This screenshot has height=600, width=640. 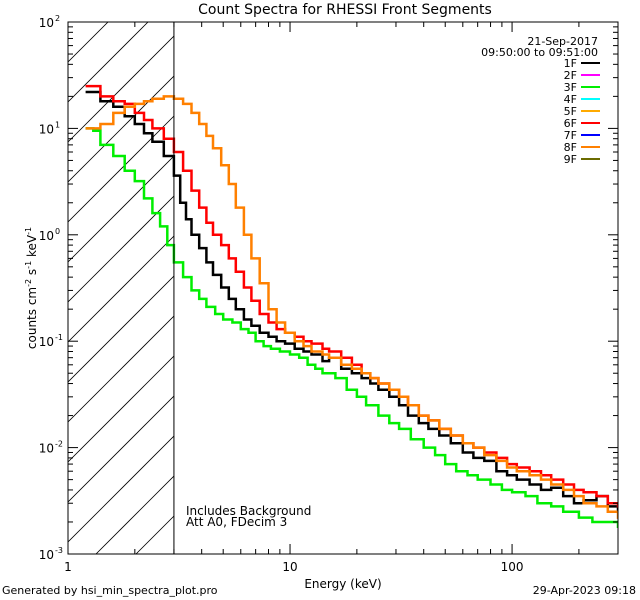 What do you see at coordinates (570, 99) in the screenshot?
I see `legend-label-4F: 4F` at bounding box center [570, 99].